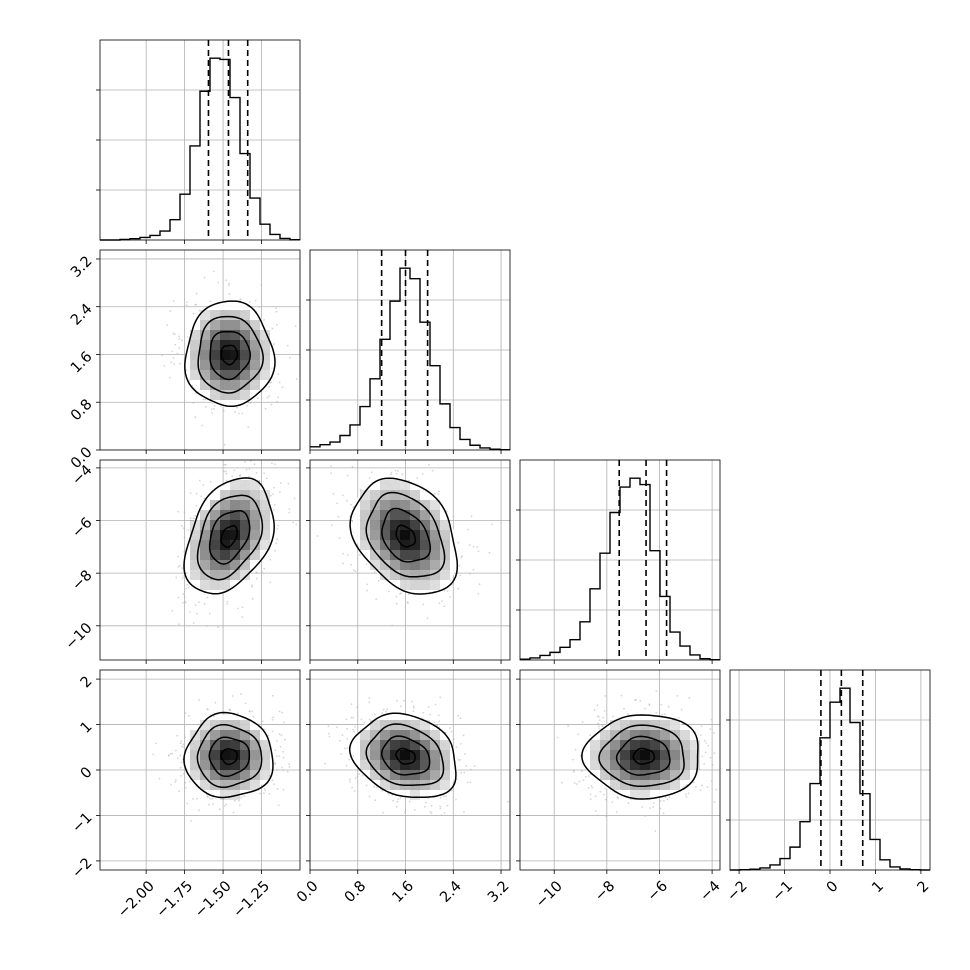  I want to click on x-tick-label: 3.2, so click(499, 892).